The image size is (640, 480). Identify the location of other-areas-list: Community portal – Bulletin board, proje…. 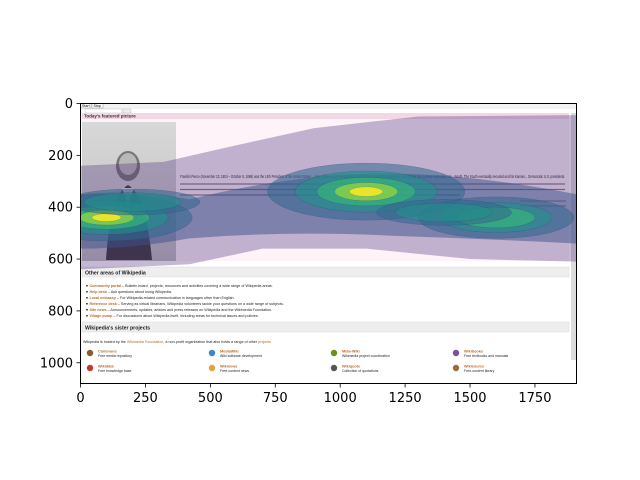
(185, 301).